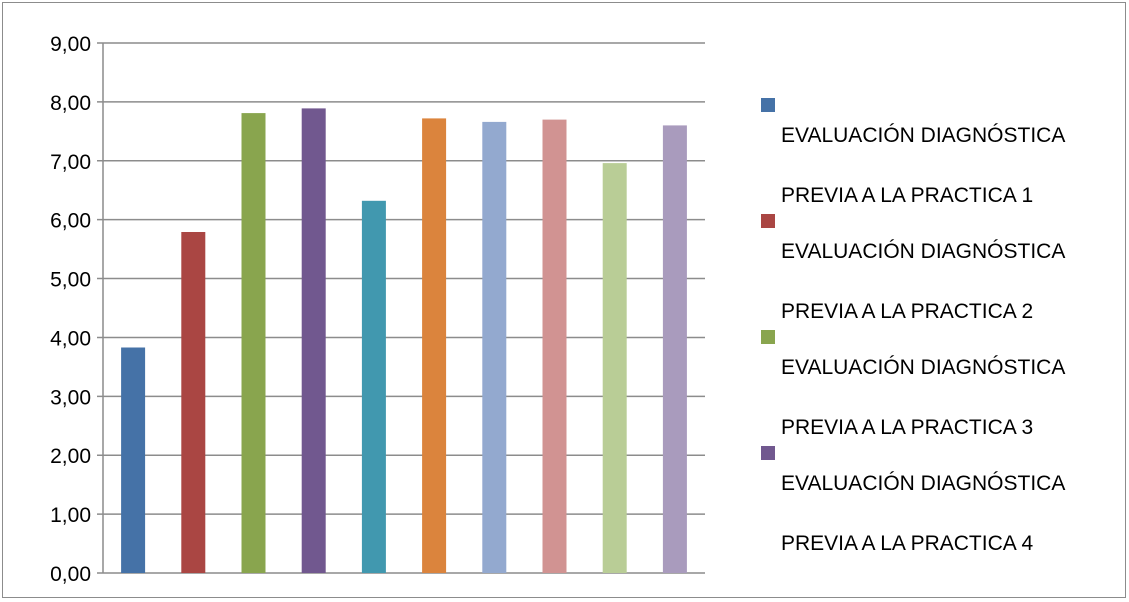  What do you see at coordinates (70, 280) in the screenshot?
I see `y-tick-label-5: 5,00` at bounding box center [70, 280].